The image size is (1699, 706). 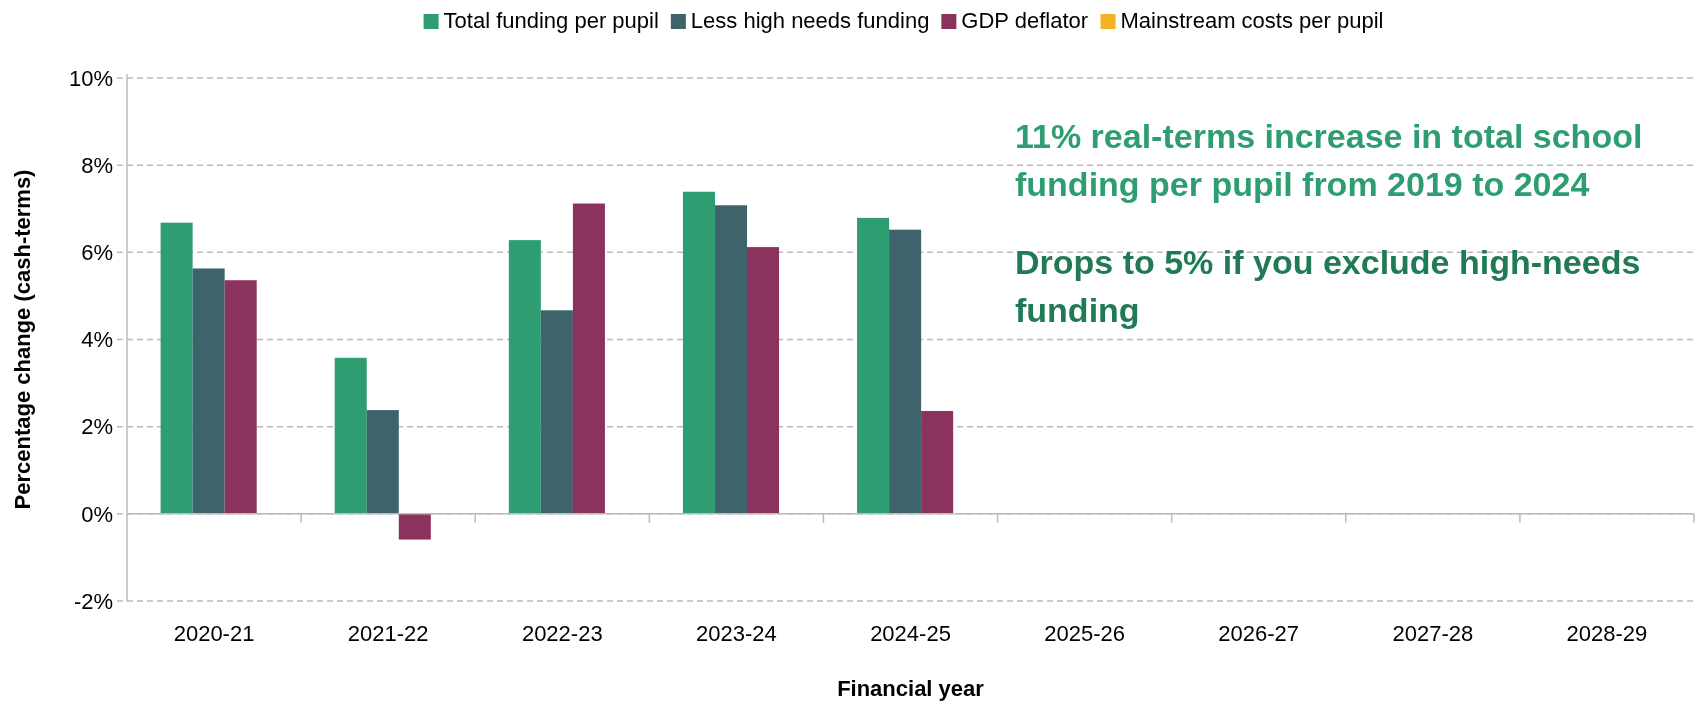 I want to click on x-axis-title: Financial year, so click(x=911, y=688).